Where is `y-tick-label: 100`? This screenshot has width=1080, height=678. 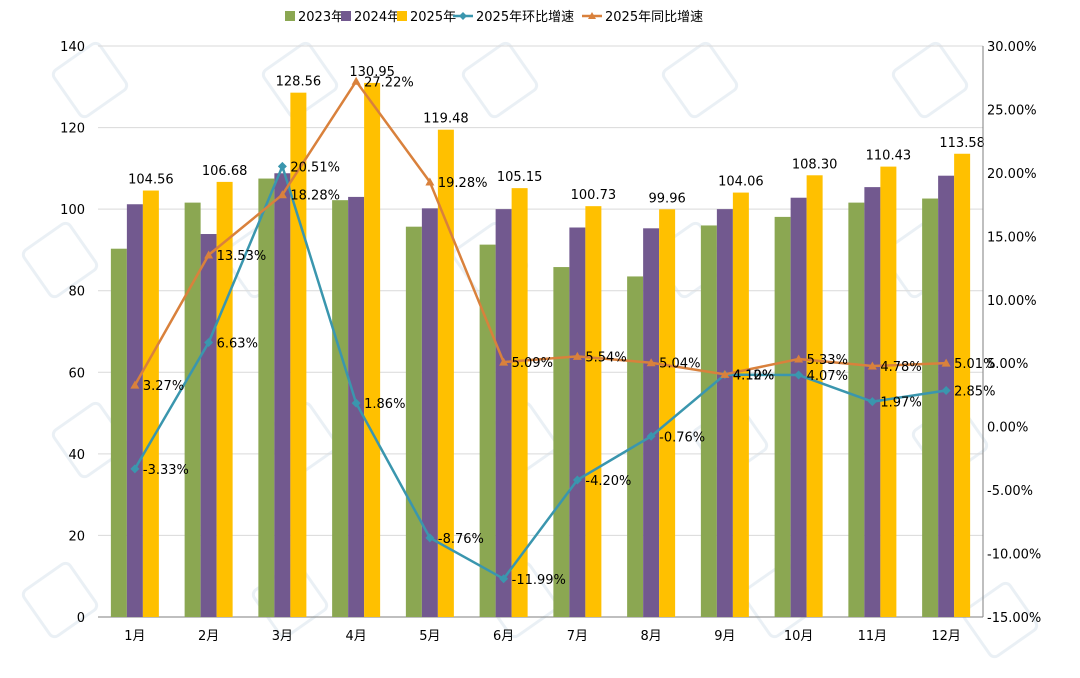
y-tick-label: 100 is located at coordinates (72, 210).